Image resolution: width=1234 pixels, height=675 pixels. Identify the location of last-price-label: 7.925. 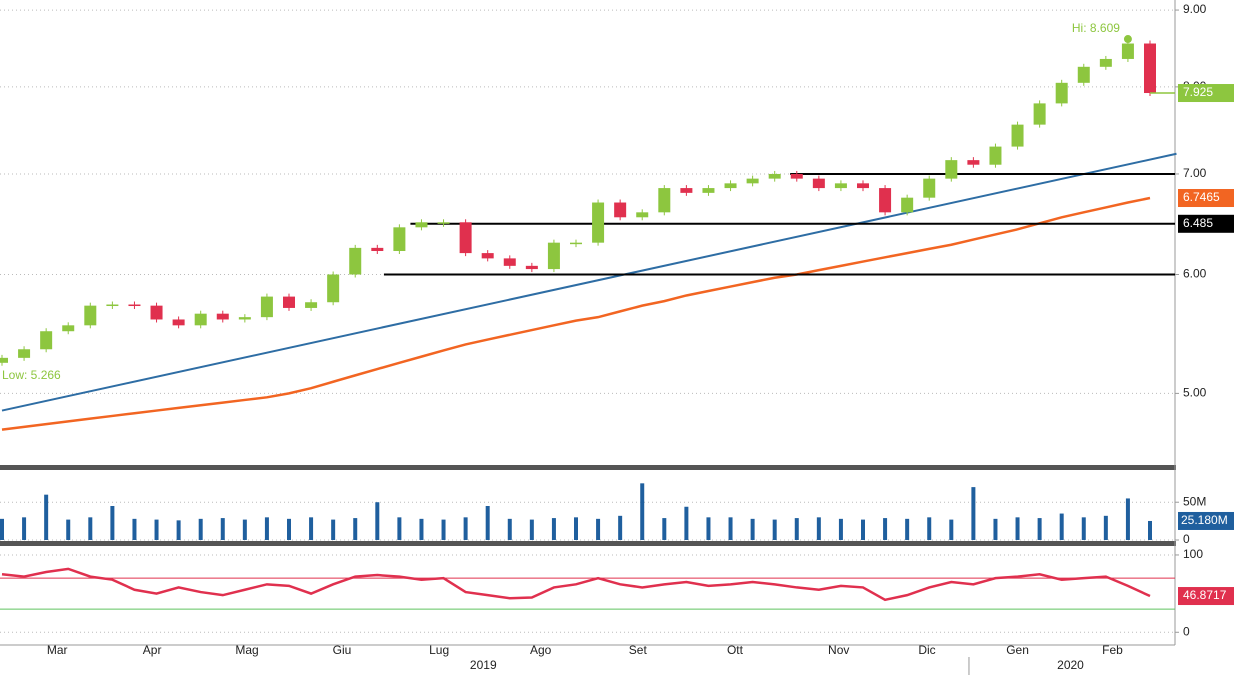
(1198, 92).